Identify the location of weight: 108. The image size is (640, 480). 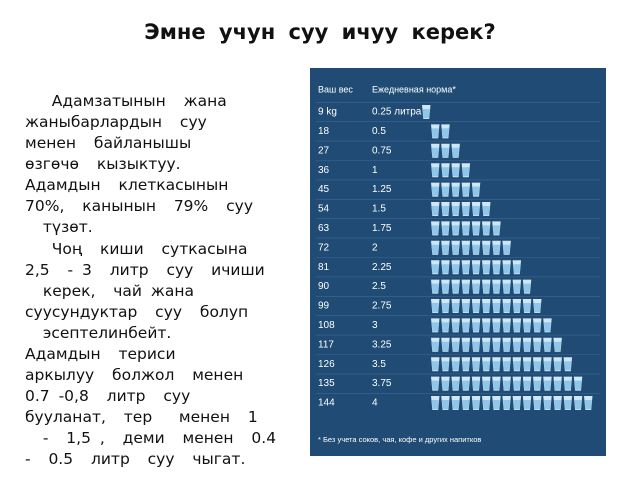
(326, 325).